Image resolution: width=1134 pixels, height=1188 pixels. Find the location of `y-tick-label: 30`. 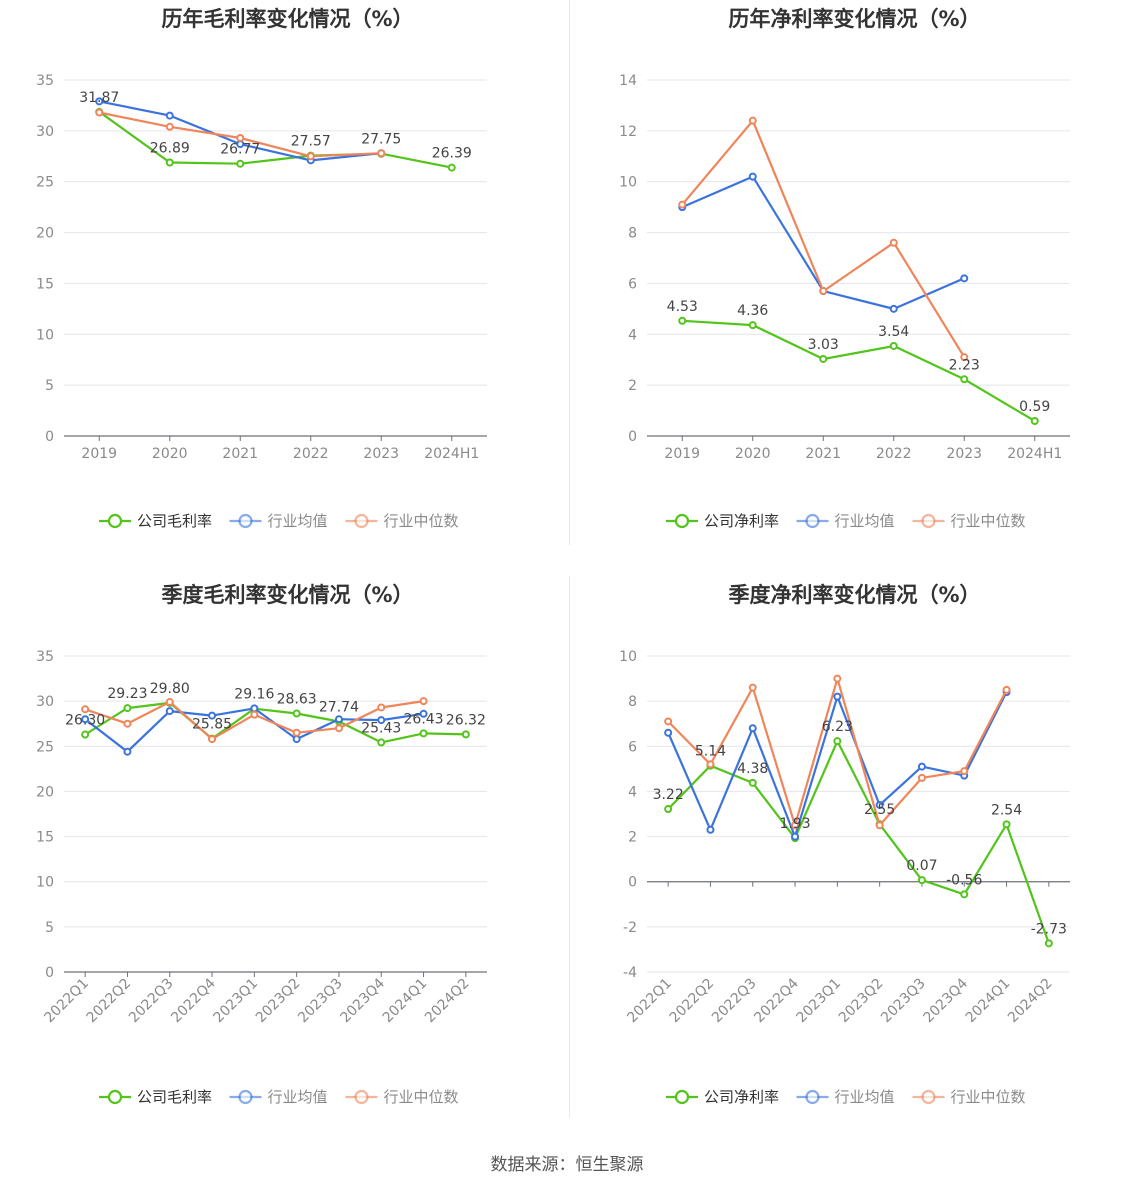

y-tick-label: 30 is located at coordinates (45, 132).